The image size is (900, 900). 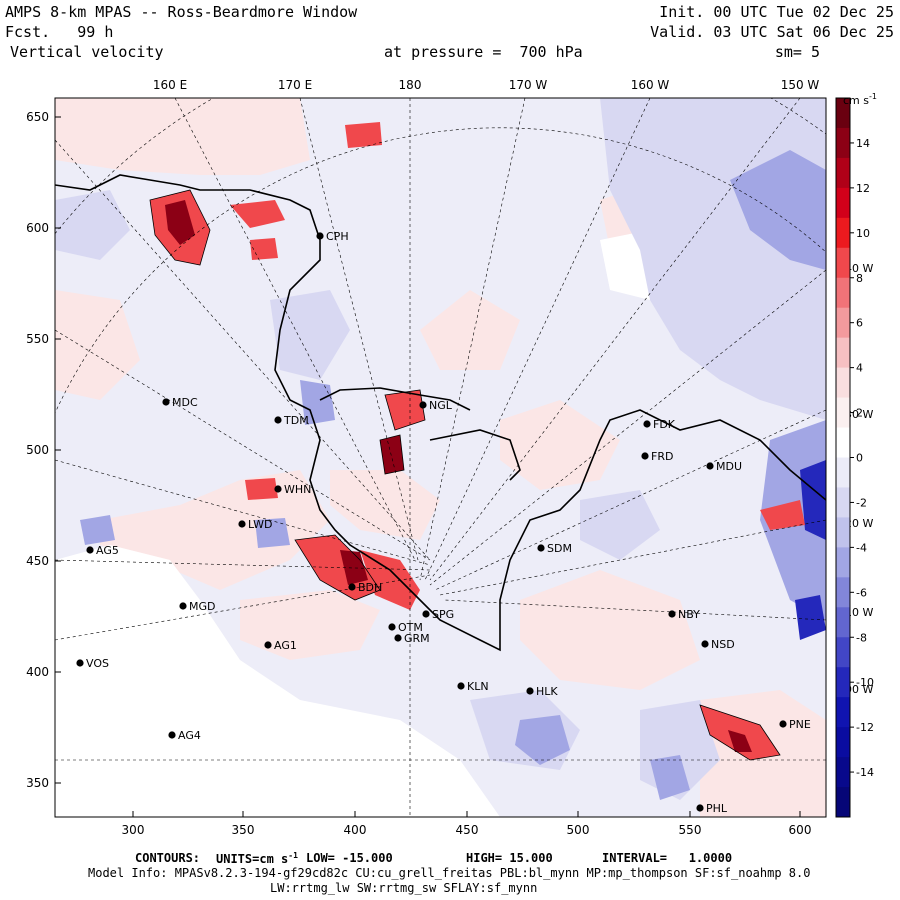 What do you see at coordinates (59, 32) in the screenshot?
I see `forecast-hour: Fcst. 99 h` at bounding box center [59, 32].